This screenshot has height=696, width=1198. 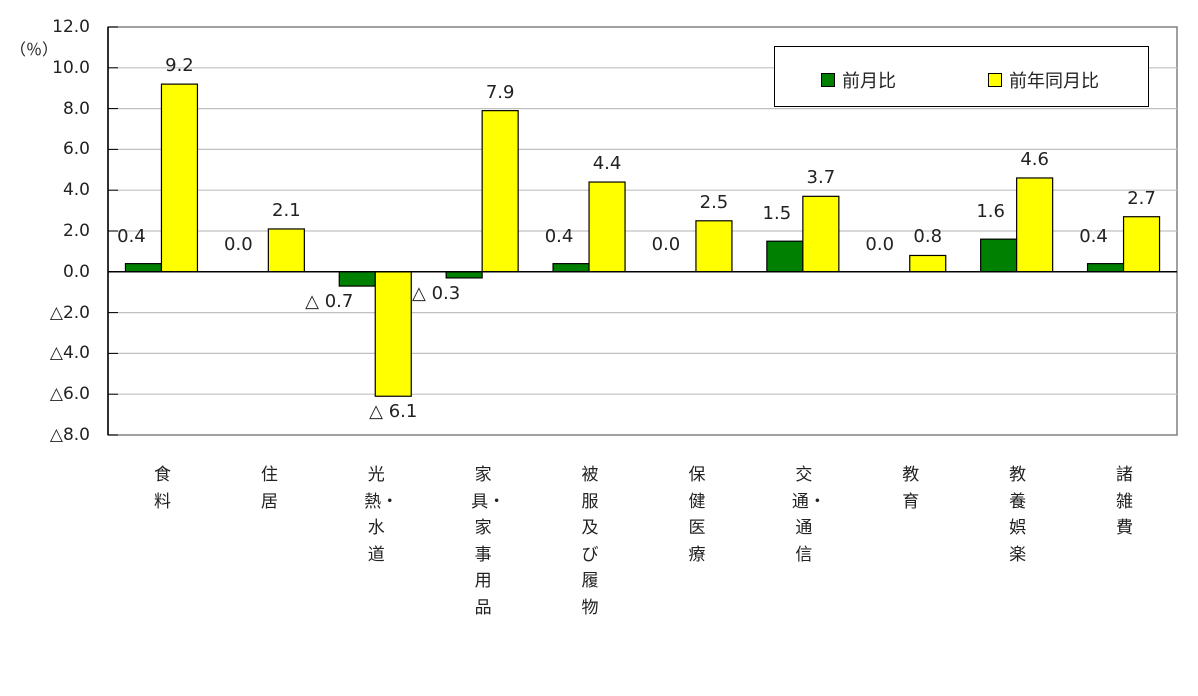 What do you see at coordinates (1034, 159) in the screenshot?
I see `data-label: 4.6` at bounding box center [1034, 159].